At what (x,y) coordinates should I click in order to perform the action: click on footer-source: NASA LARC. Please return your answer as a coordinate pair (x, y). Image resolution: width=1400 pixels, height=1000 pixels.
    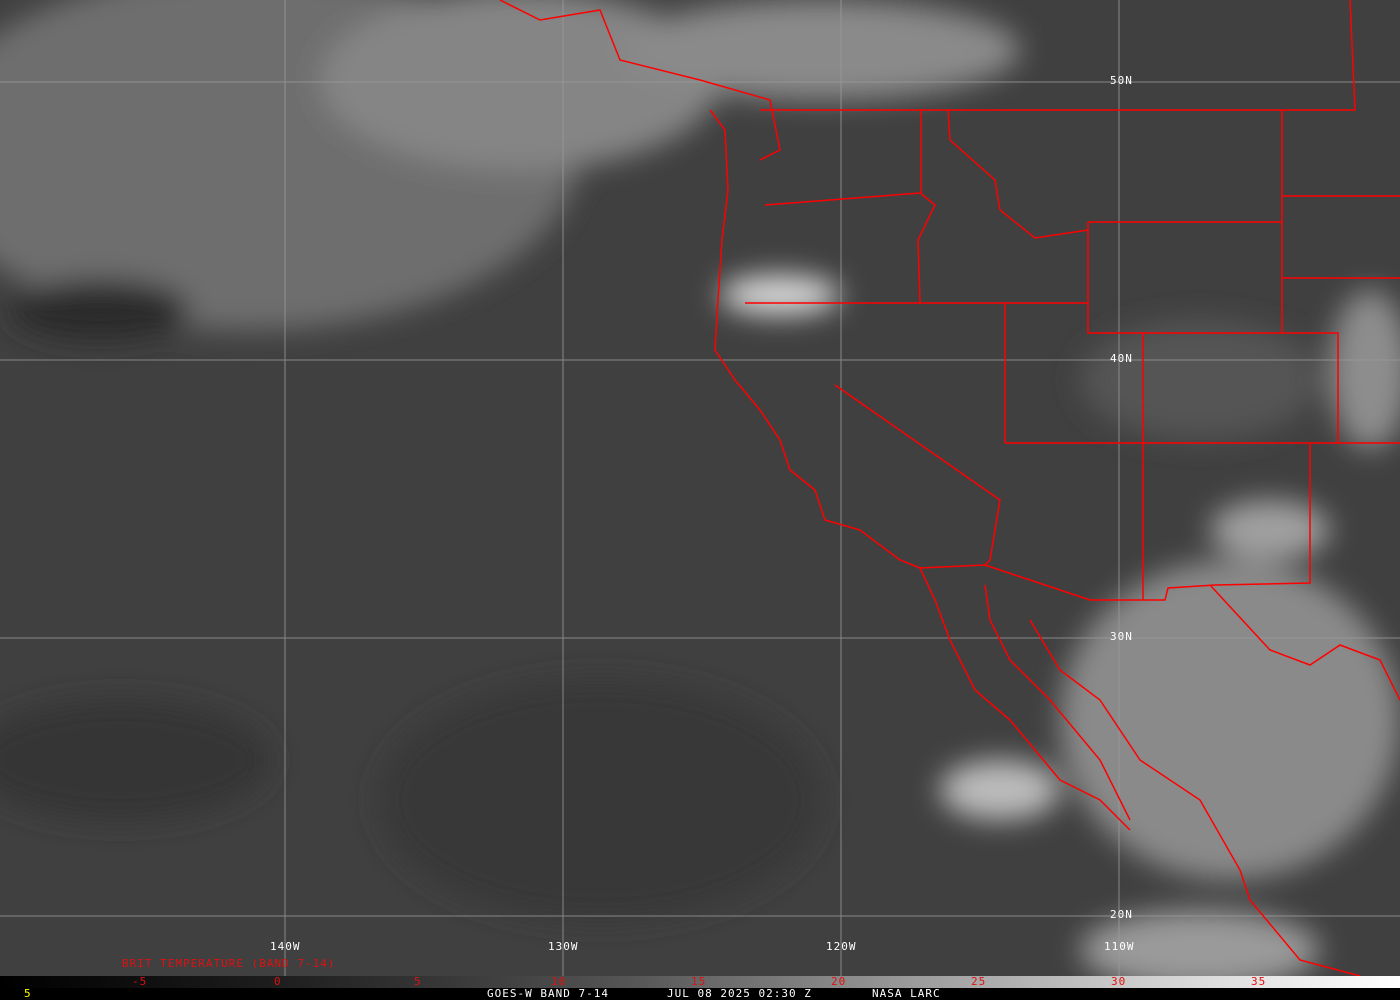
    Looking at the image, I should click on (906, 993).